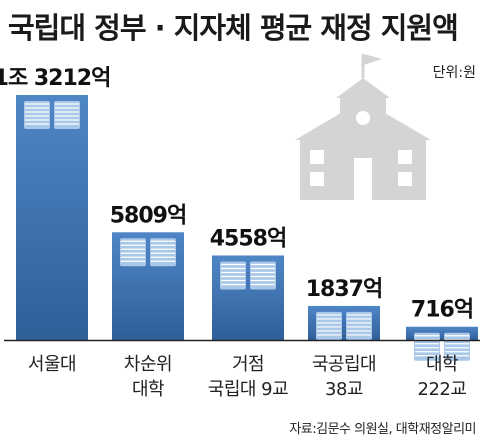 The height and width of the screenshot is (440, 484). I want to click on value-label-3: 4558억, so click(248, 238).